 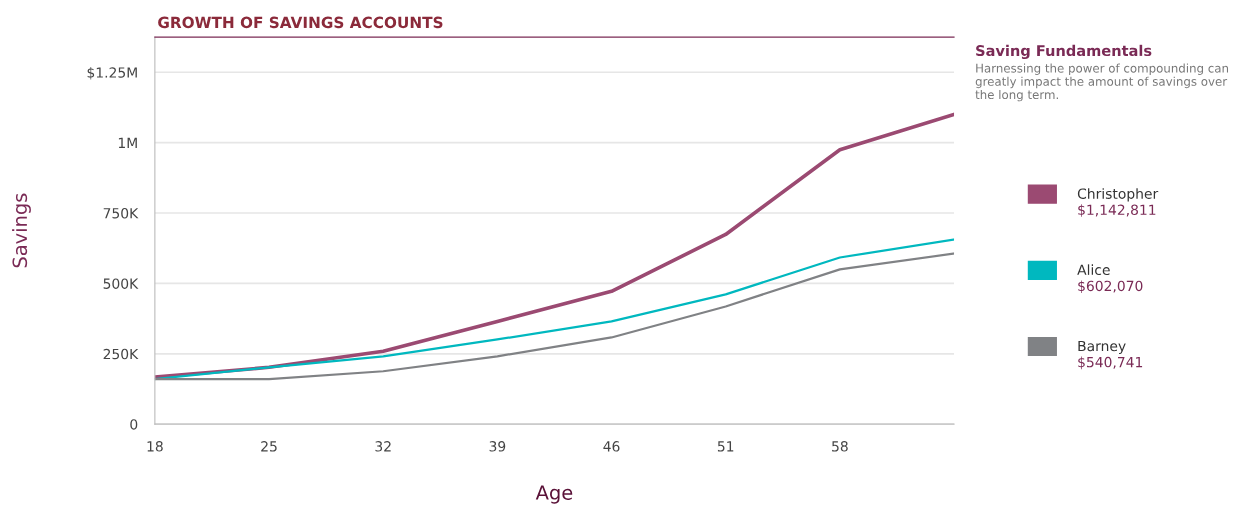 I want to click on y-tick-label: 500K, so click(x=121, y=283).